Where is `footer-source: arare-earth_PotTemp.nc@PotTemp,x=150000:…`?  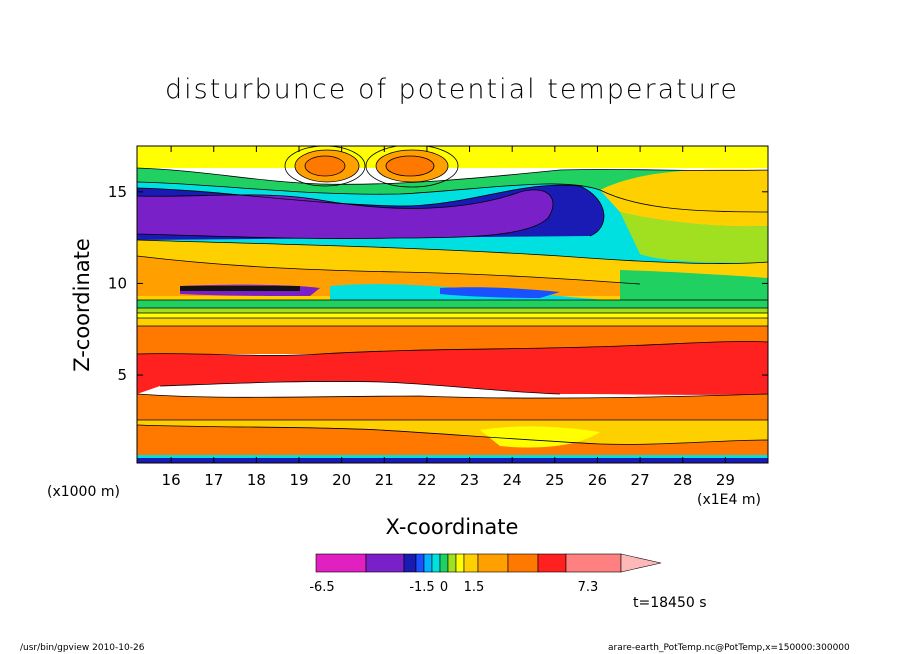 footer-source: arare-earth_PotTemp.nc@PotTemp,x=150000:… is located at coordinates (729, 648).